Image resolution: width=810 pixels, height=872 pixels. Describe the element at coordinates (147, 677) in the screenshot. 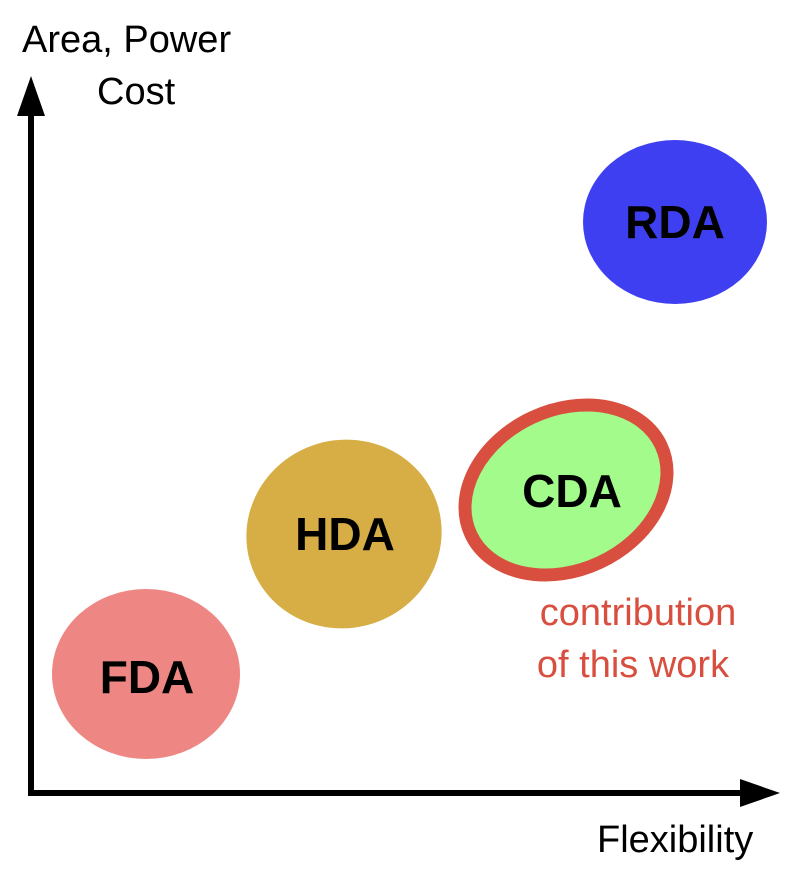

I see `fda-label: FDA` at that location.